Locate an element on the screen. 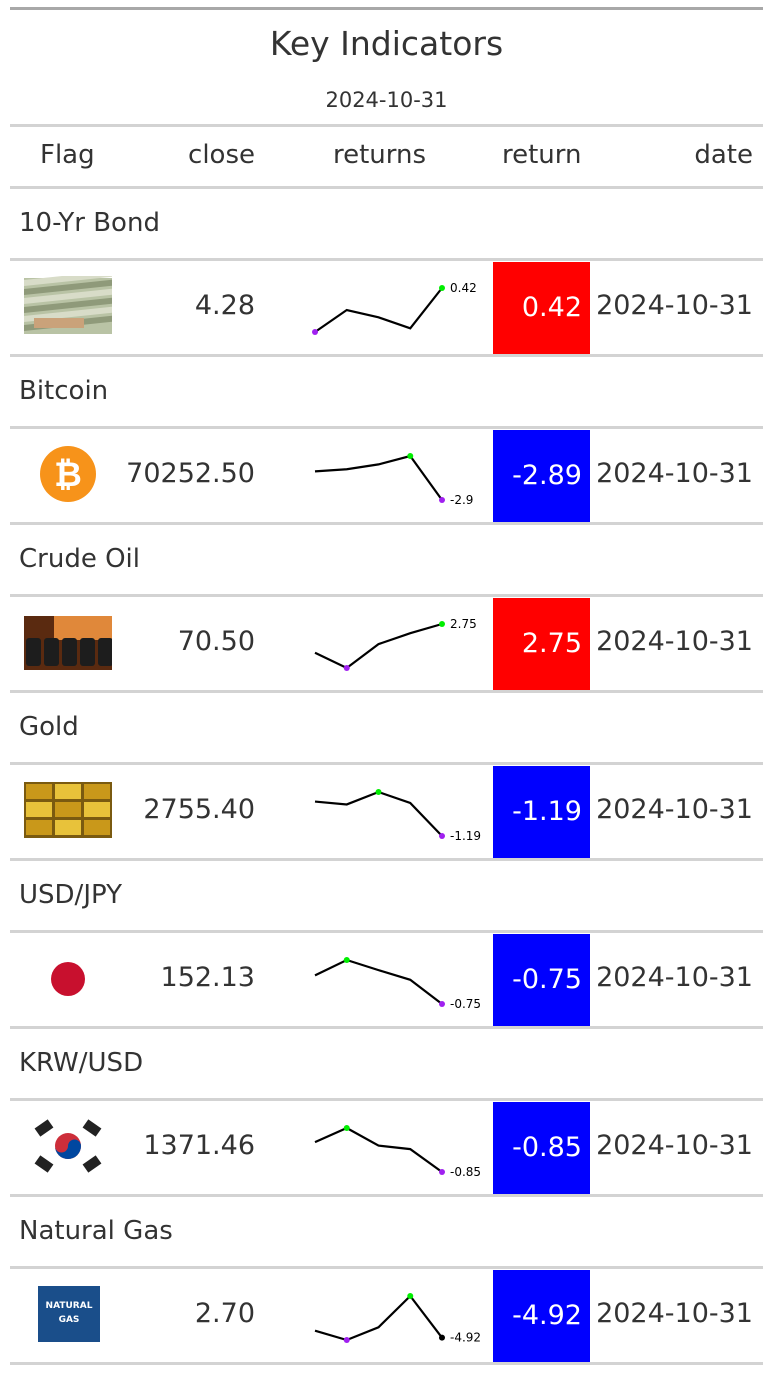  returns-sparkline: -0.75 is located at coordinates (400, 982).